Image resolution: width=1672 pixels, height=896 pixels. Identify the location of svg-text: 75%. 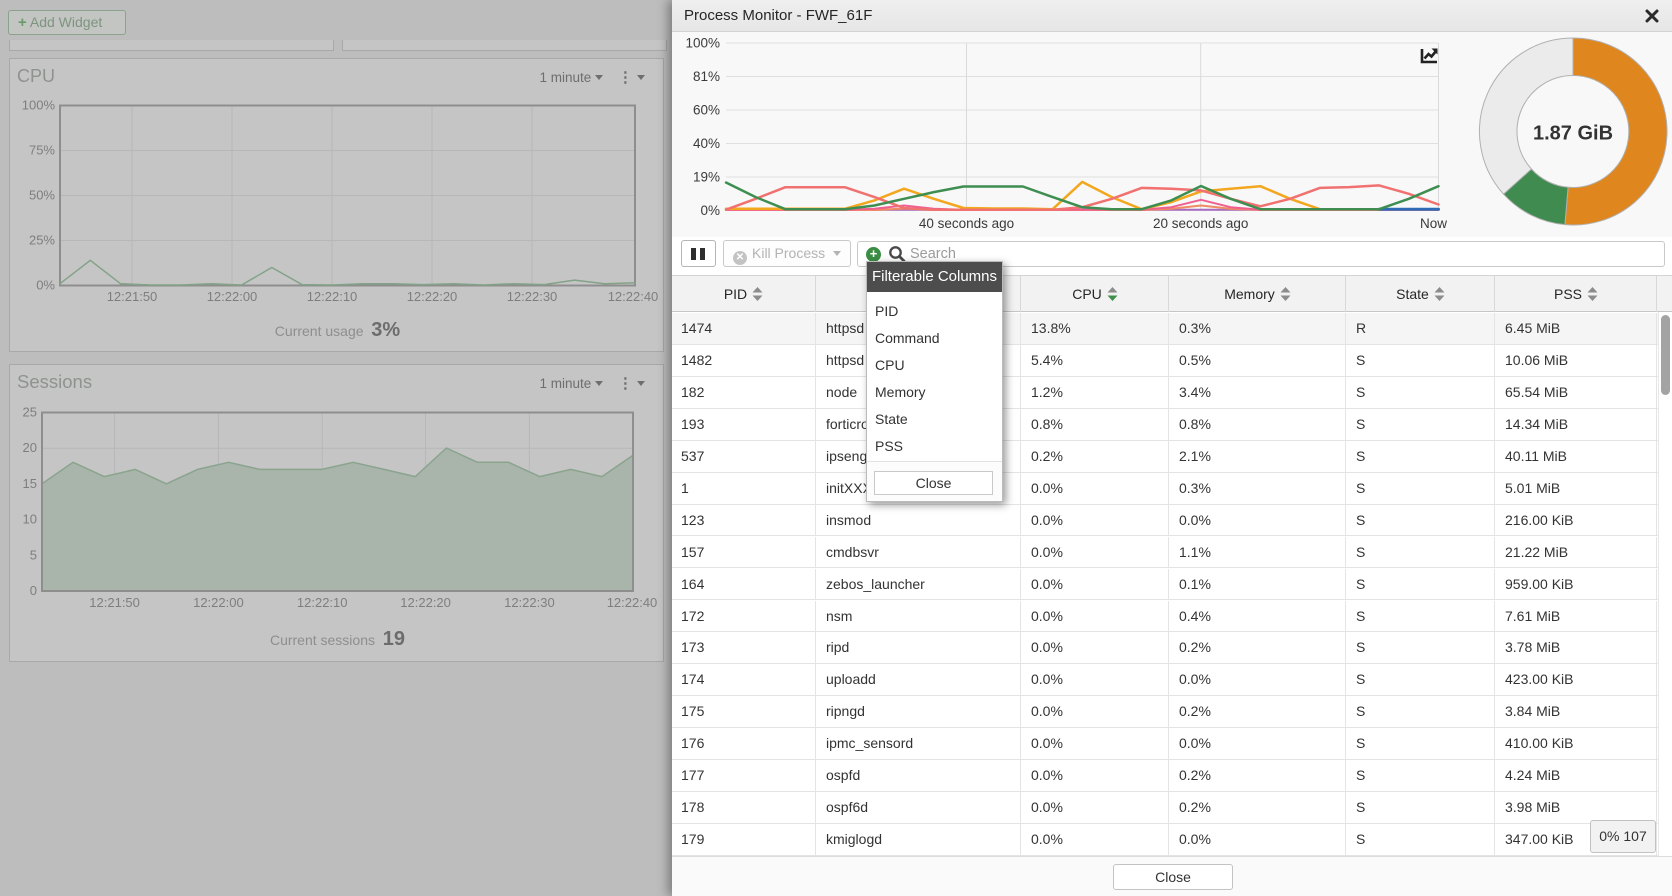
(42, 150).